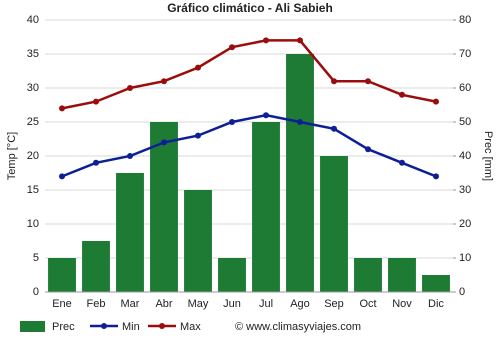 The width and height of the screenshot is (500, 350). What do you see at coordinates (33, 88) in the screenshot?
I see `y-tick-label: 30` at bounding box center [33, 88].